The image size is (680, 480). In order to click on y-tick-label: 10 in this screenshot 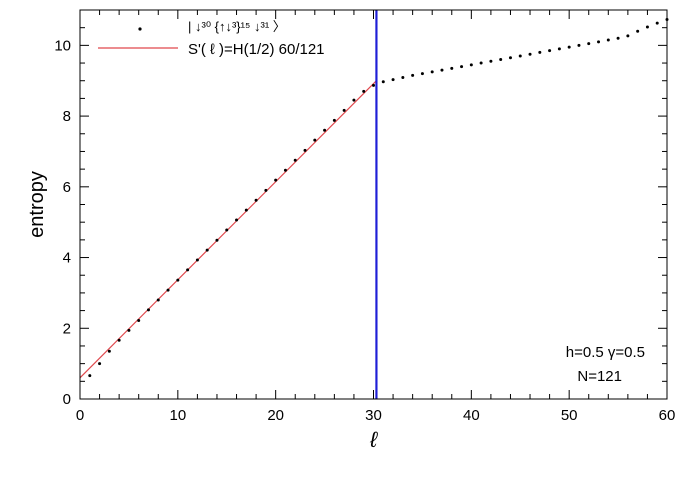, I will do `click(62, 45)`.